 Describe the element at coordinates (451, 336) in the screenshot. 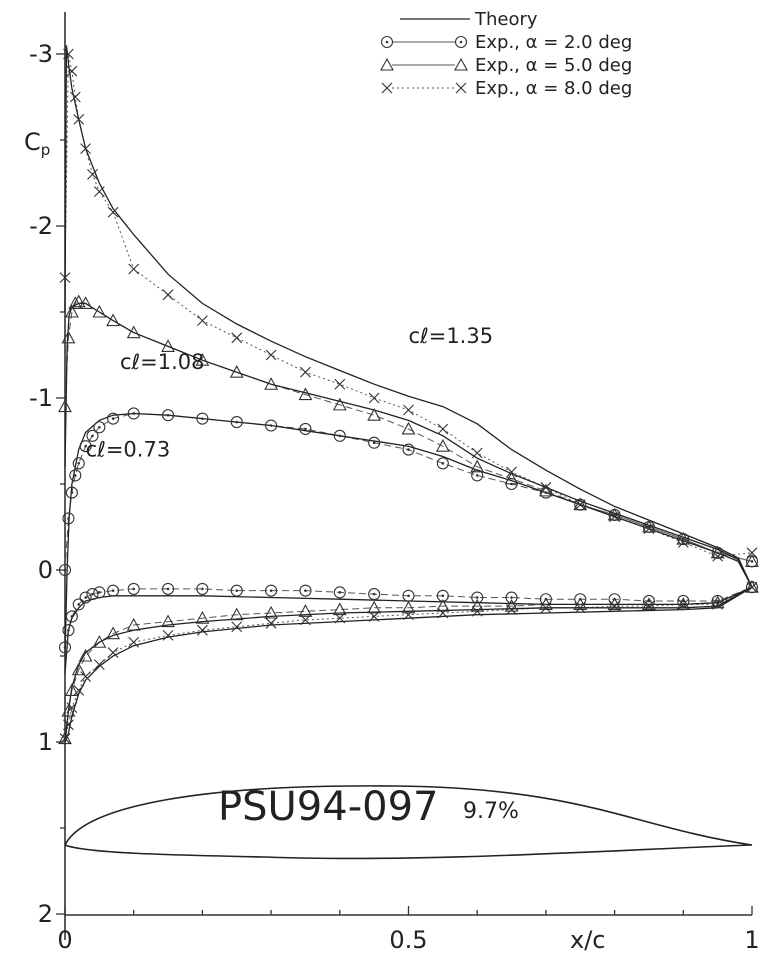

I see `cl-label: cℓ=1.35` at that location.